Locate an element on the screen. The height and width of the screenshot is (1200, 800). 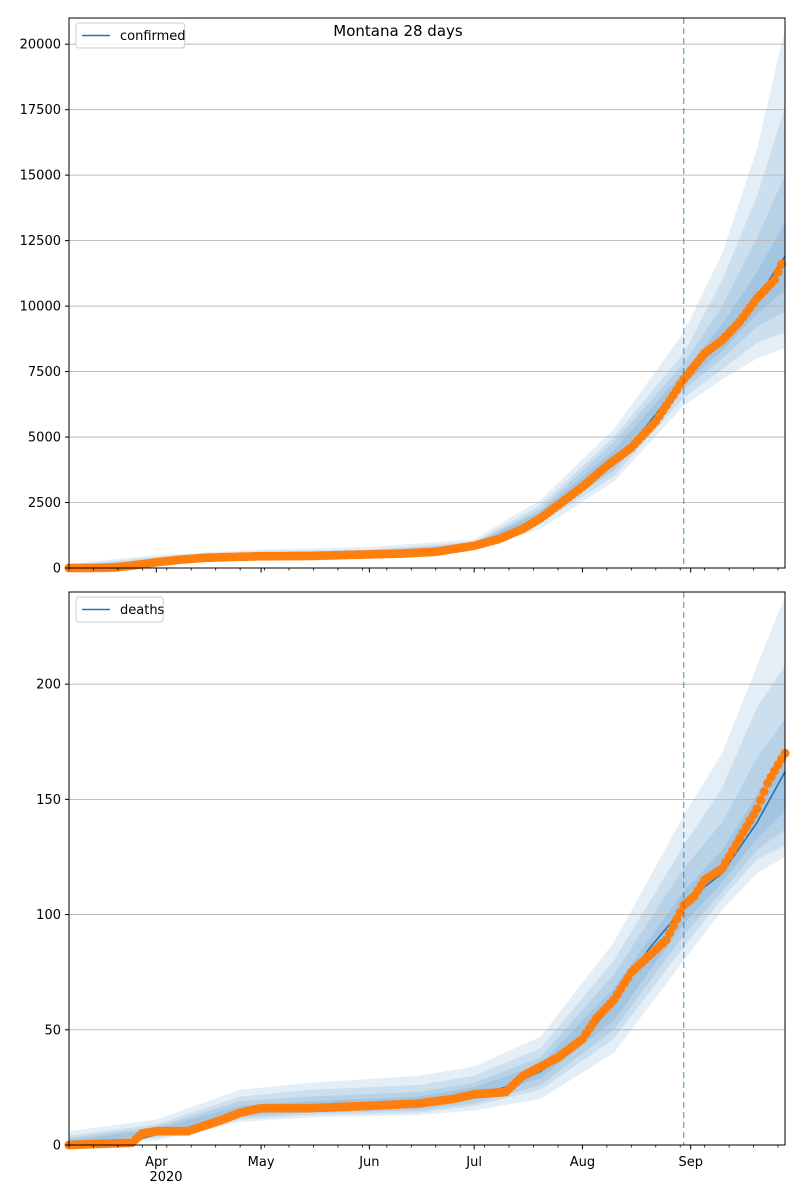
deaths-y-tick-label: 50 is located at coordinates (52, 1030).